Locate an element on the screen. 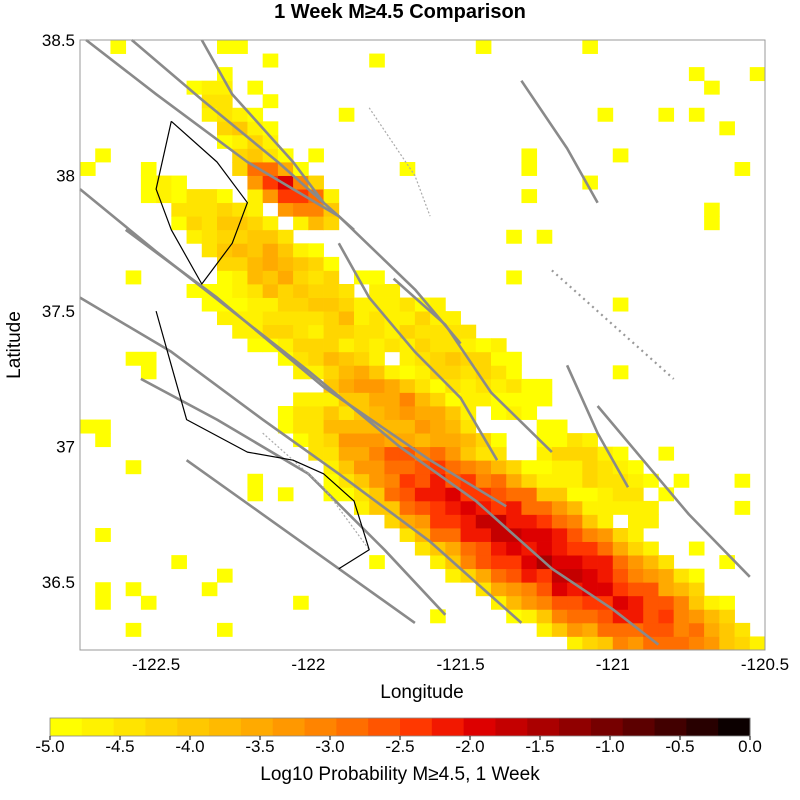 The width and height of the screenshot is (800, 800). x-axis-ticks: -122.5 -122 -121.5 -121 -120.5 is located at coordinates (460, 664).